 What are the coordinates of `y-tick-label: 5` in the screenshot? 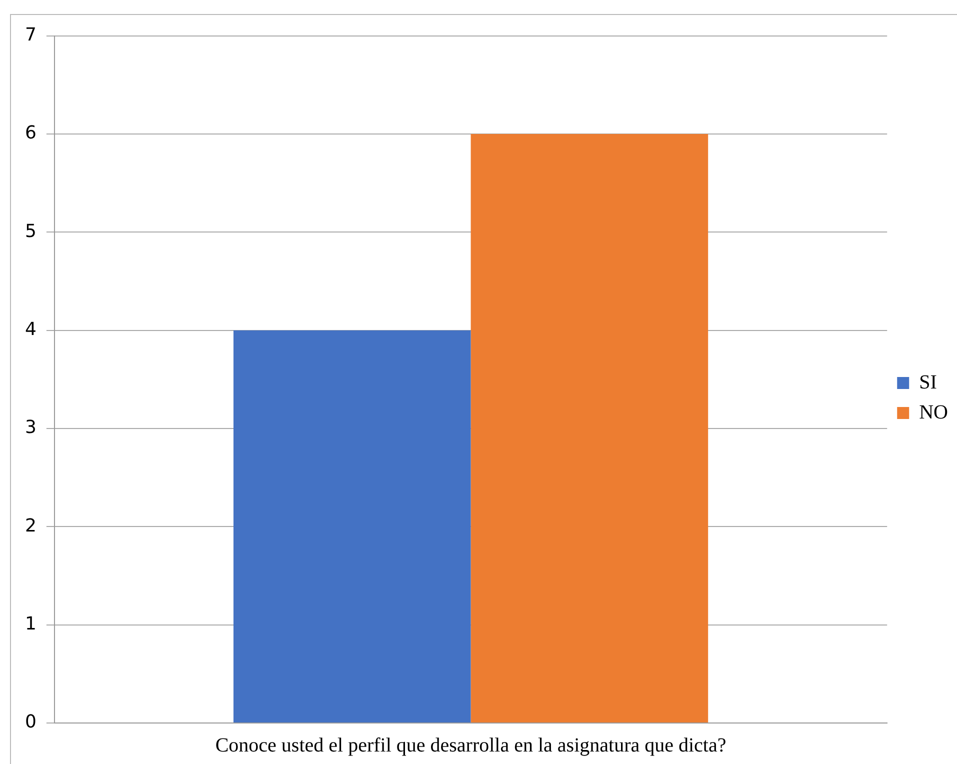 It's located at (30, 231).